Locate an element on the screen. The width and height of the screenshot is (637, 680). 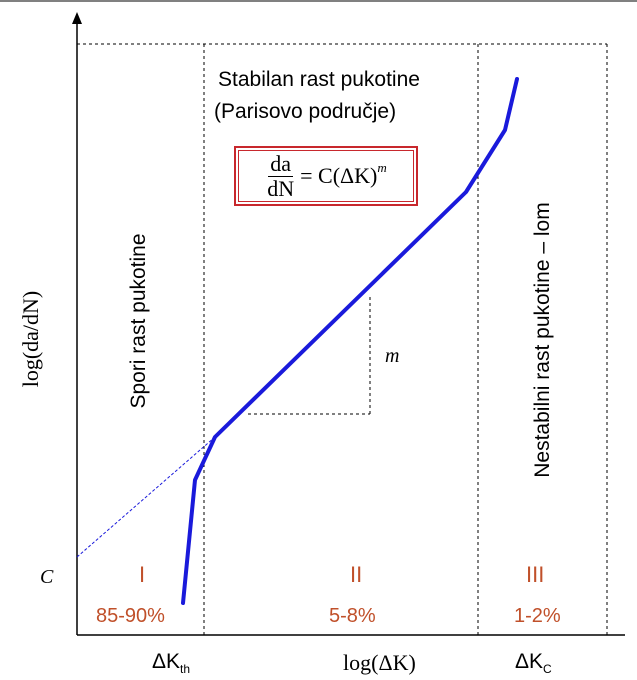
region-i-title: Spori rast pukotine is located at coordinates (138, 321).